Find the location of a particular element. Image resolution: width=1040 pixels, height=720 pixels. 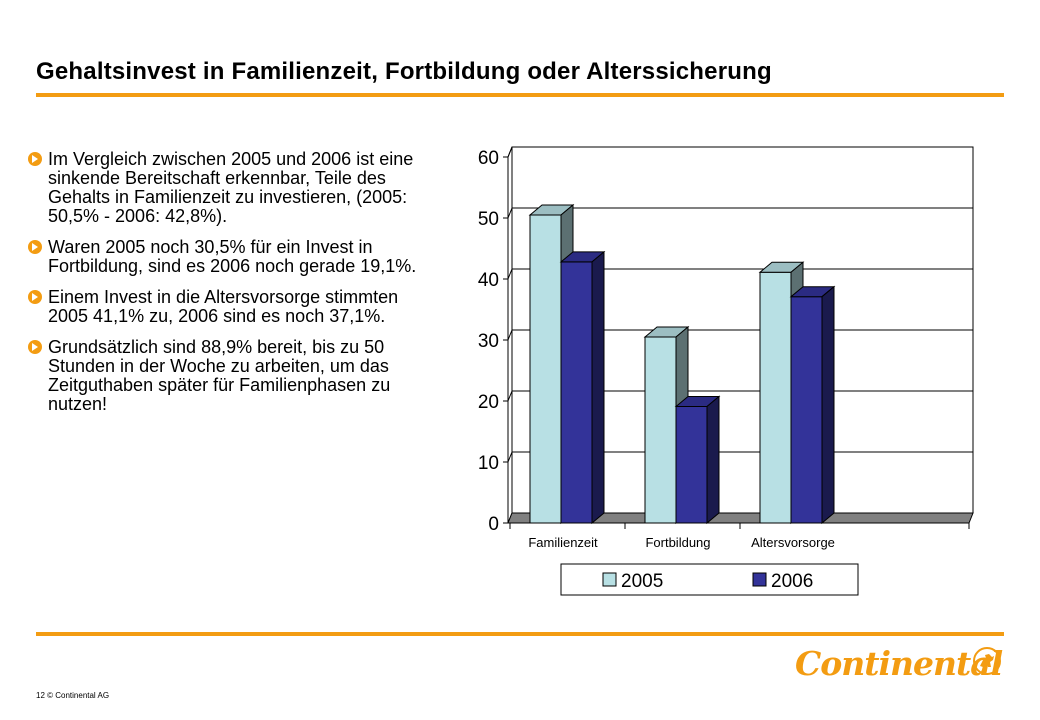

y-tick-label: 0 is located at coordinates (493, 524).